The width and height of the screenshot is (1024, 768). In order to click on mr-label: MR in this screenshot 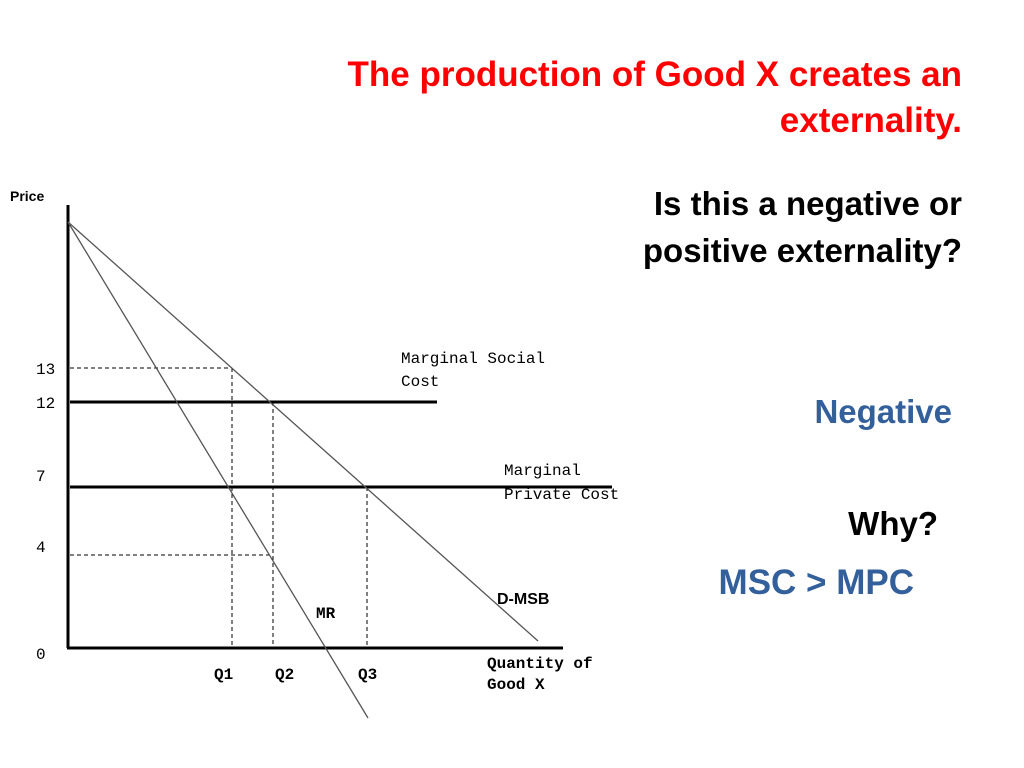, I will do `click(326, 614)`.